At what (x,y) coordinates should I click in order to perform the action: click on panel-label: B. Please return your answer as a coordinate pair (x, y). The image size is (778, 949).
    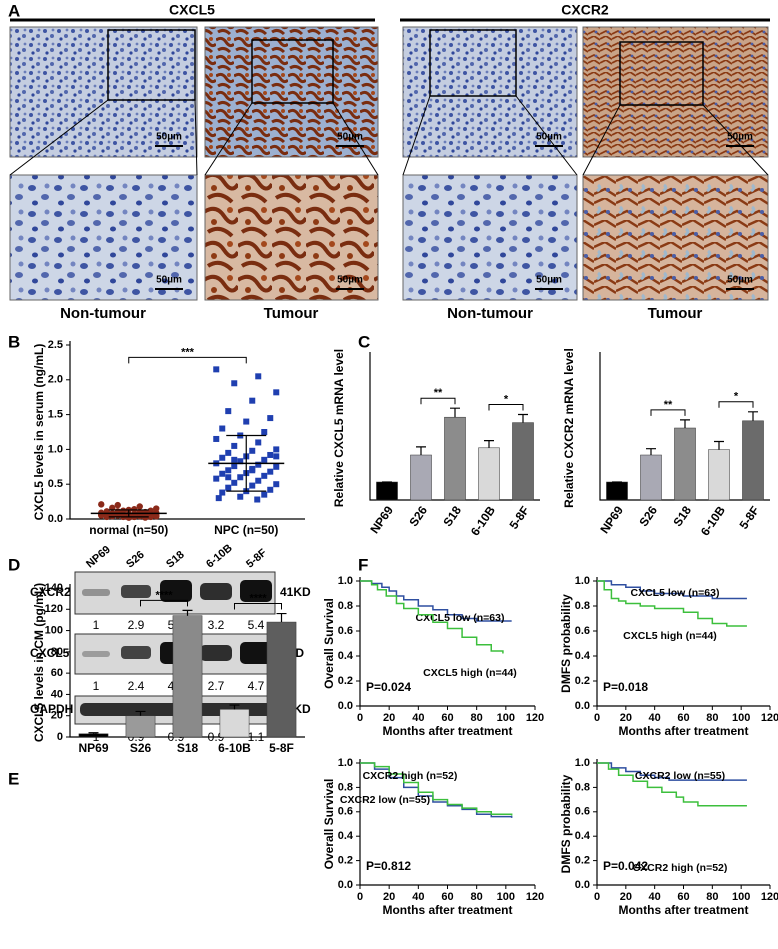
    Looking at the image, I should click on (14, 341).